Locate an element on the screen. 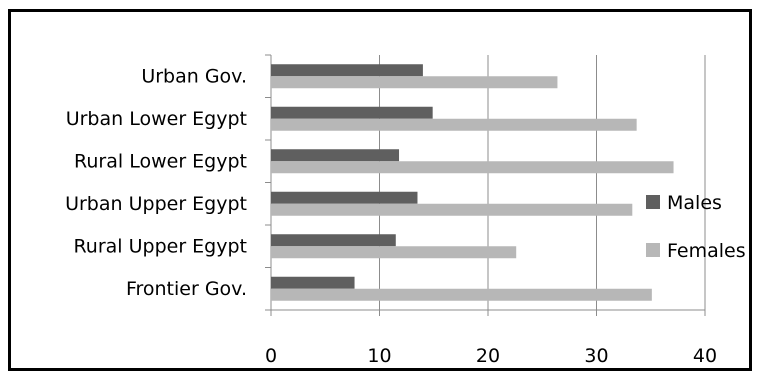  x-tick-label: 30 is located at coordinates (596, 356).